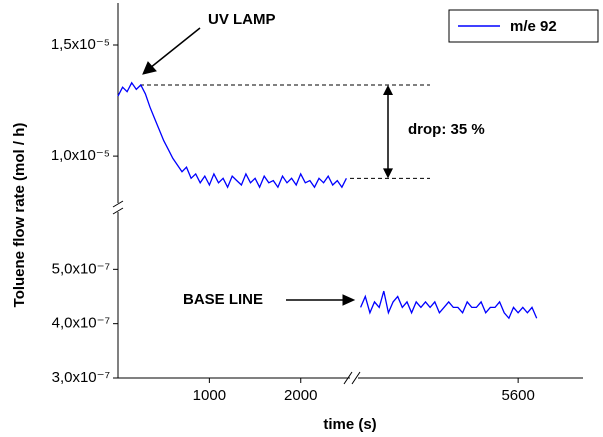  What do you see at coordinates (81, 268) in the screenshot?
I see `y-tick-label: 5,0x10⁻⁷` at bounding box center [81, 268].